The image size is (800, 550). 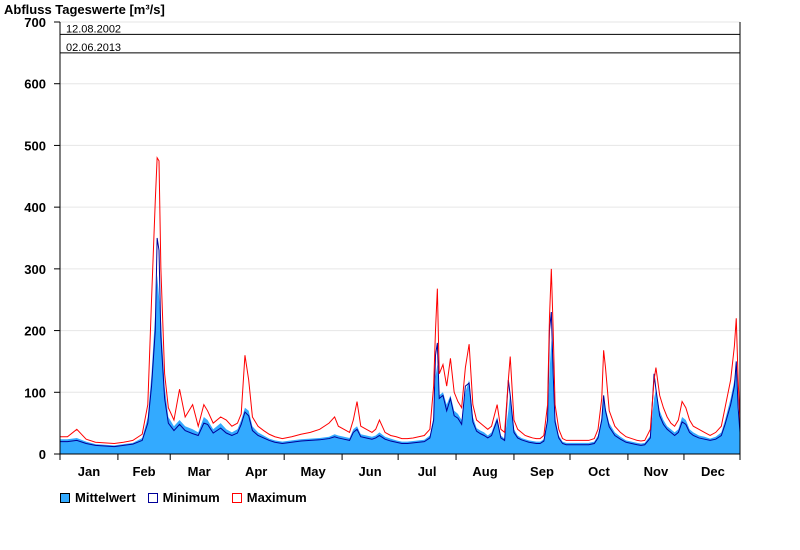 I want to click on reference-line-label: 12.08.2002, so click(x=93, y=29).